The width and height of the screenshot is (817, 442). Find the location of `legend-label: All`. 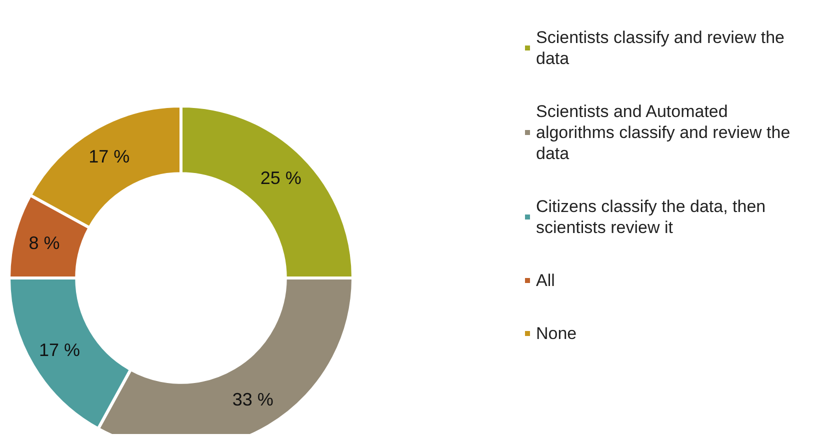

legend-label: All is located at coordinates (545, 280).